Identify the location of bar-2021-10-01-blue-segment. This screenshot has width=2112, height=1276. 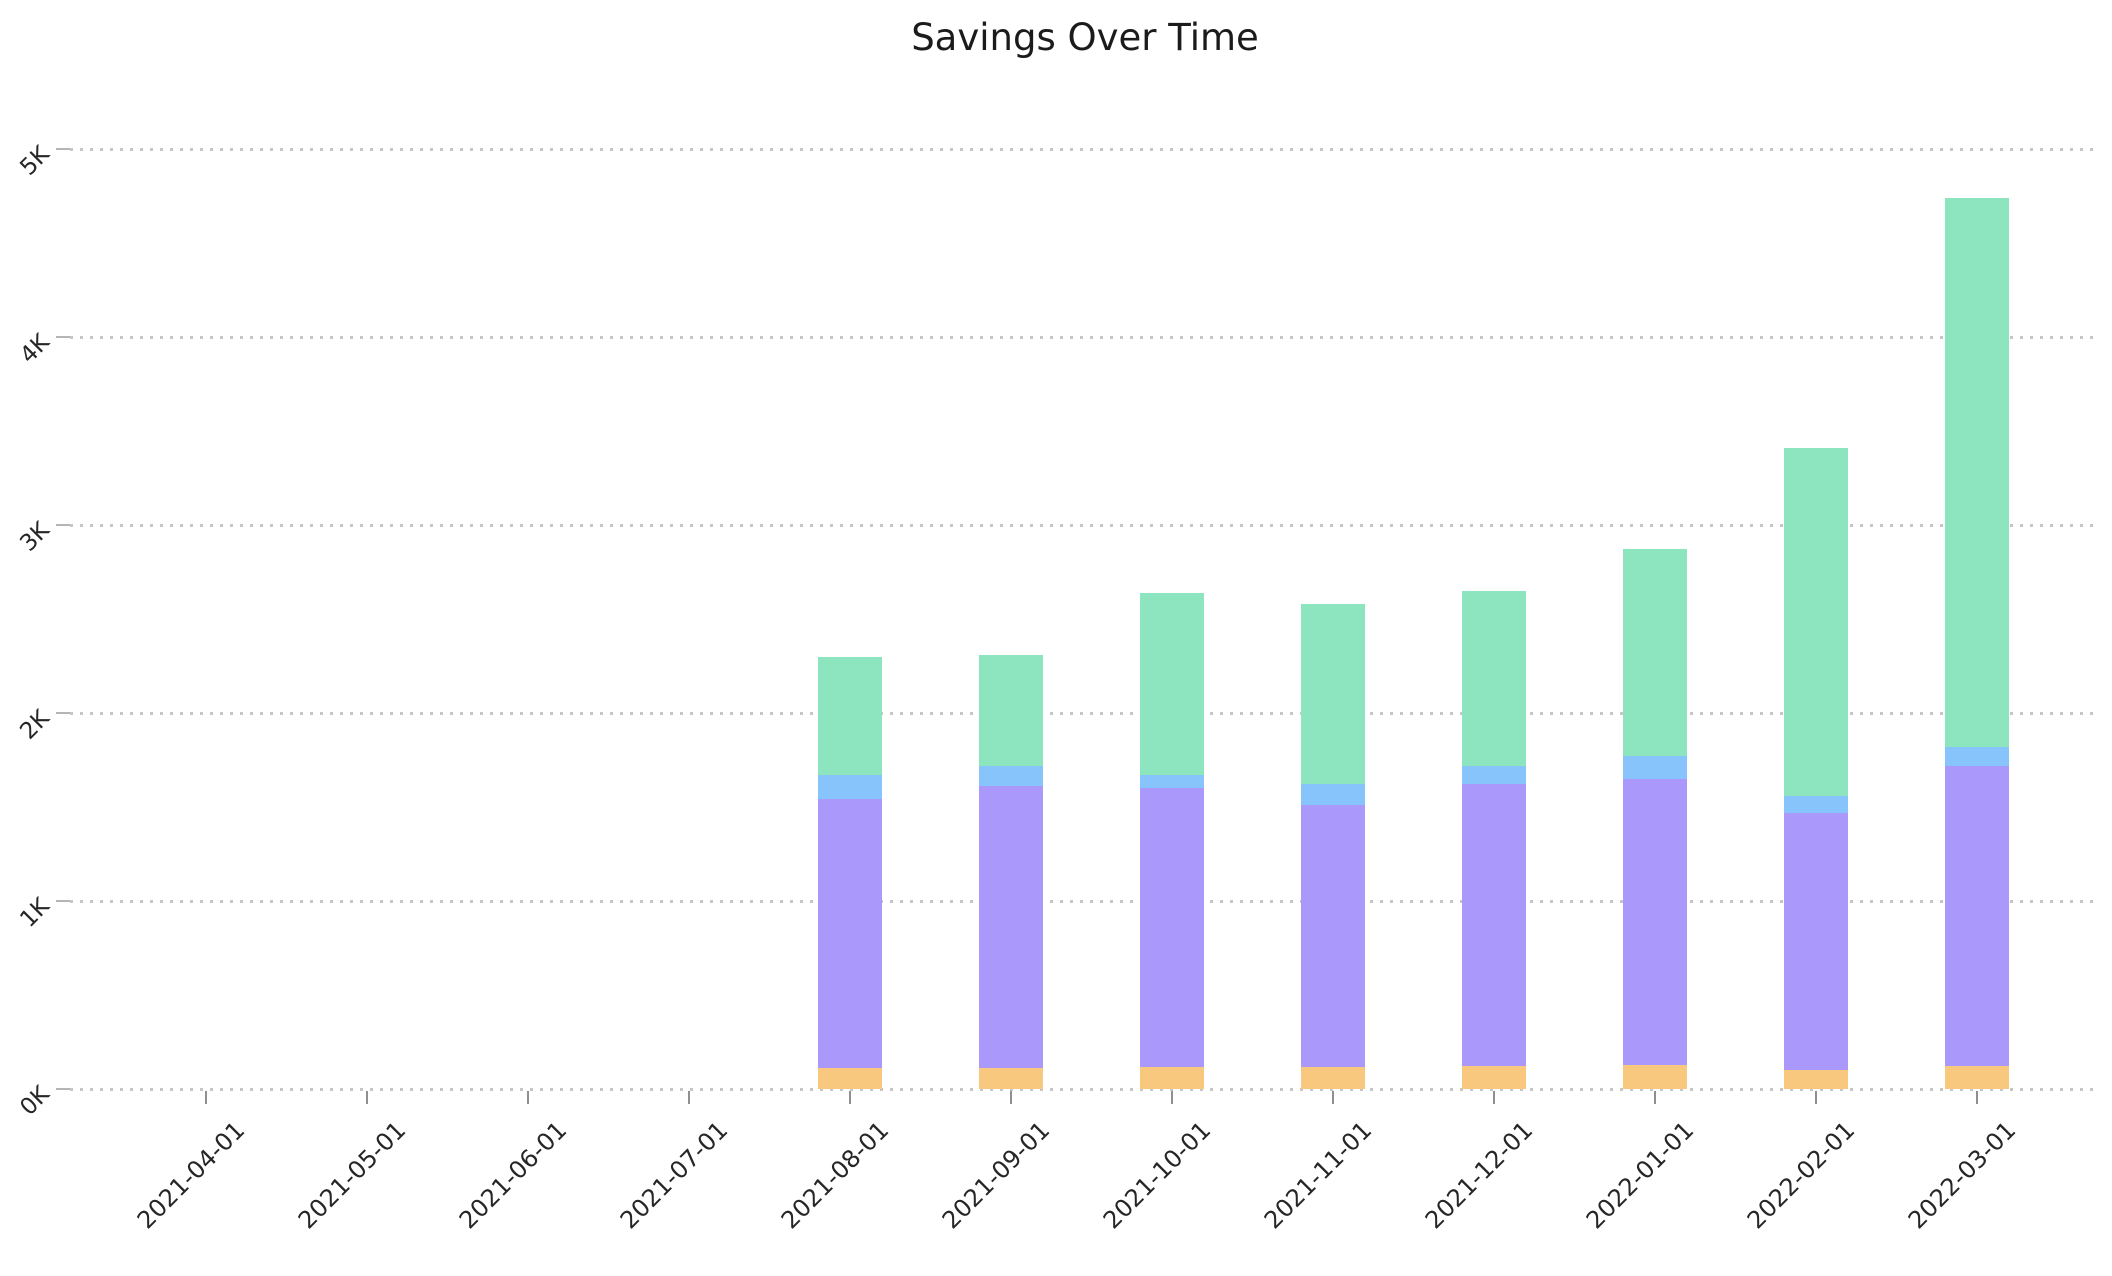
(1172, 782).